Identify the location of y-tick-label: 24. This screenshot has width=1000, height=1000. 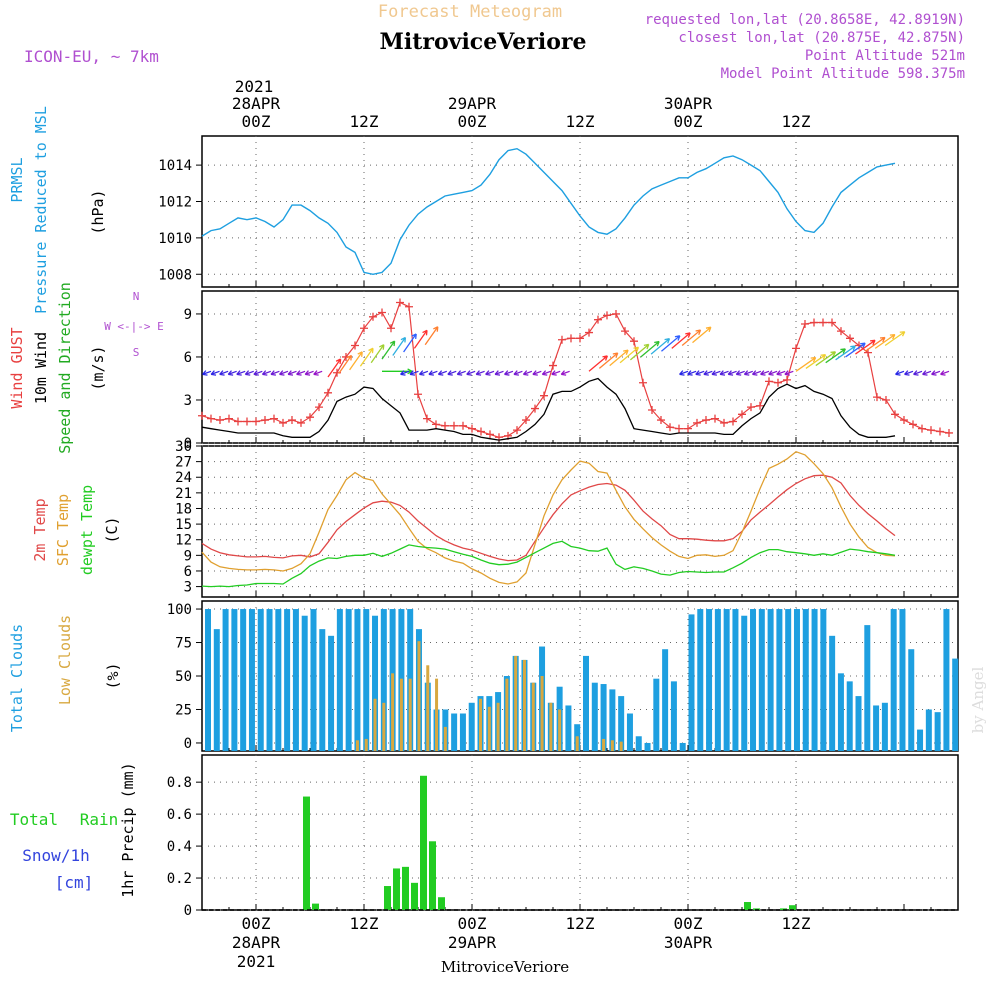
(183, 478).